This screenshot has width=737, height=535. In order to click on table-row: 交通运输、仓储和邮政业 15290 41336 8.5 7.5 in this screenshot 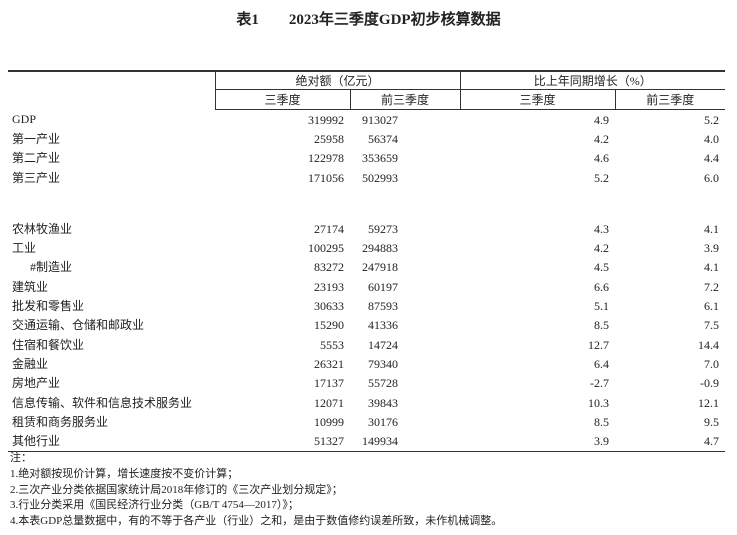, I will do `click(366, 325)`.